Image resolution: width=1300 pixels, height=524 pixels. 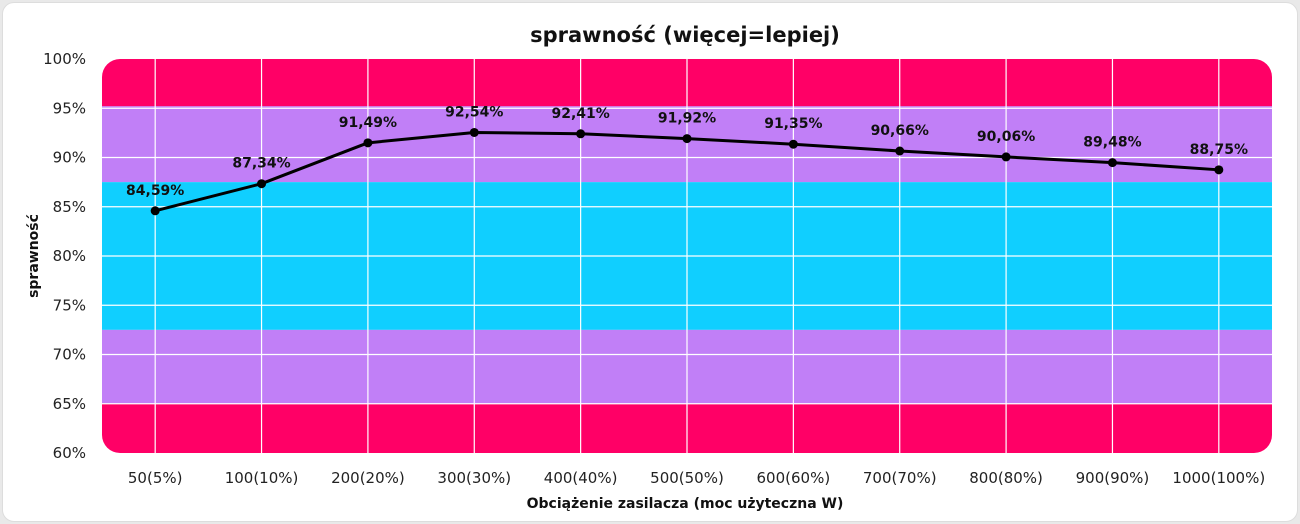 I want to click on data-label: 89,48%, so click(x=1112, y=143).